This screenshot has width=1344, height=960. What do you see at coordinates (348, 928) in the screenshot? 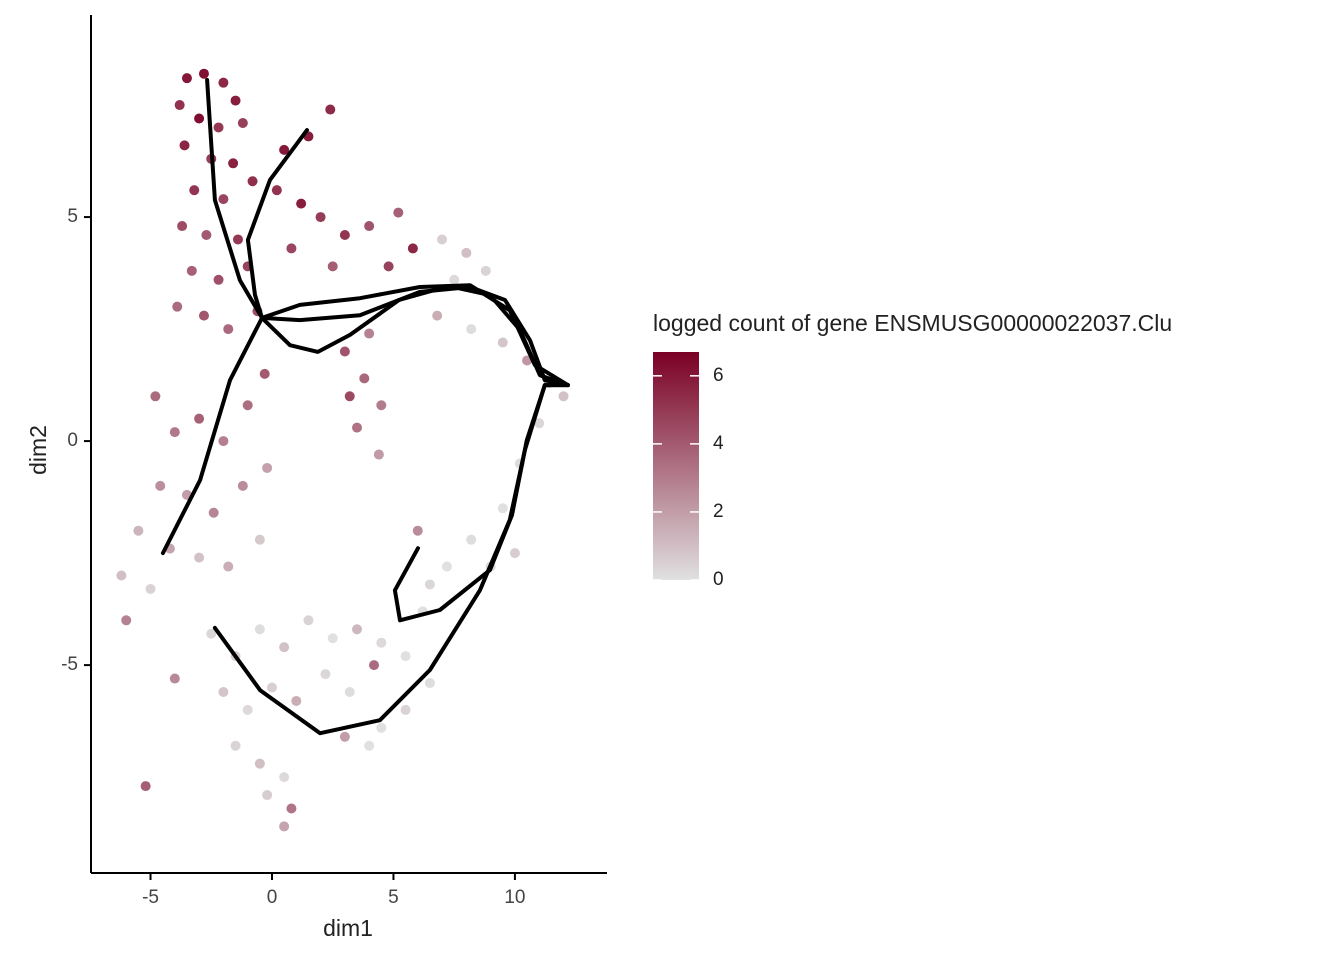
I see `x-axis-title: dim1` at bounding box center [348, 928].